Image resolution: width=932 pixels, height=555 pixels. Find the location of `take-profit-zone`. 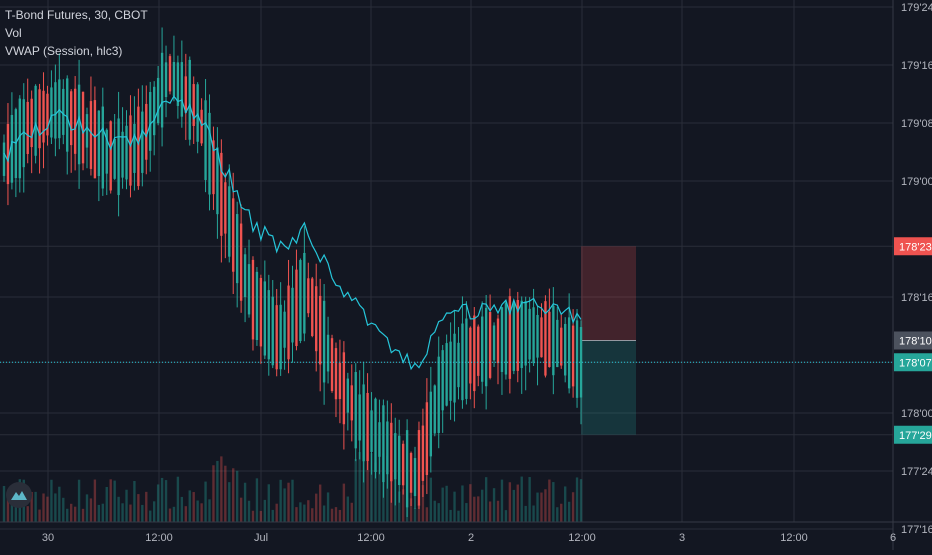

take-profit-zone is located at coordinates (608, 387).